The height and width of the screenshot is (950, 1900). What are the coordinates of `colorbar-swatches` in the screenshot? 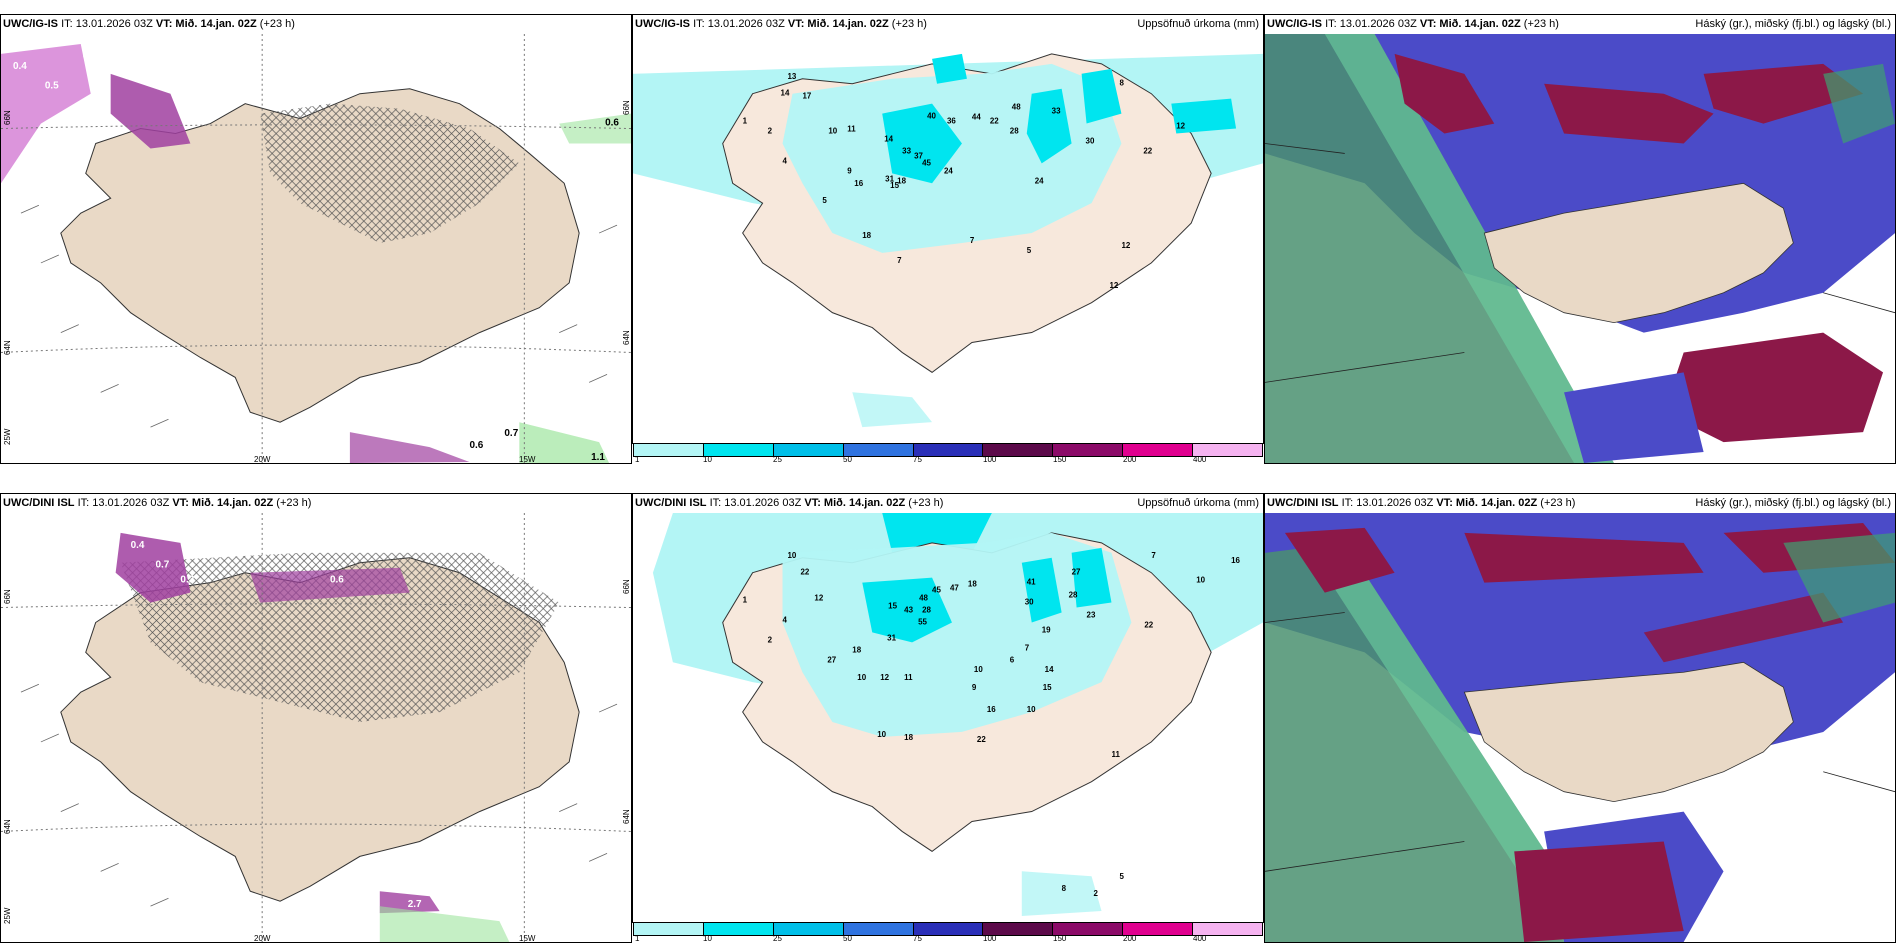 It's located at (948, 450).